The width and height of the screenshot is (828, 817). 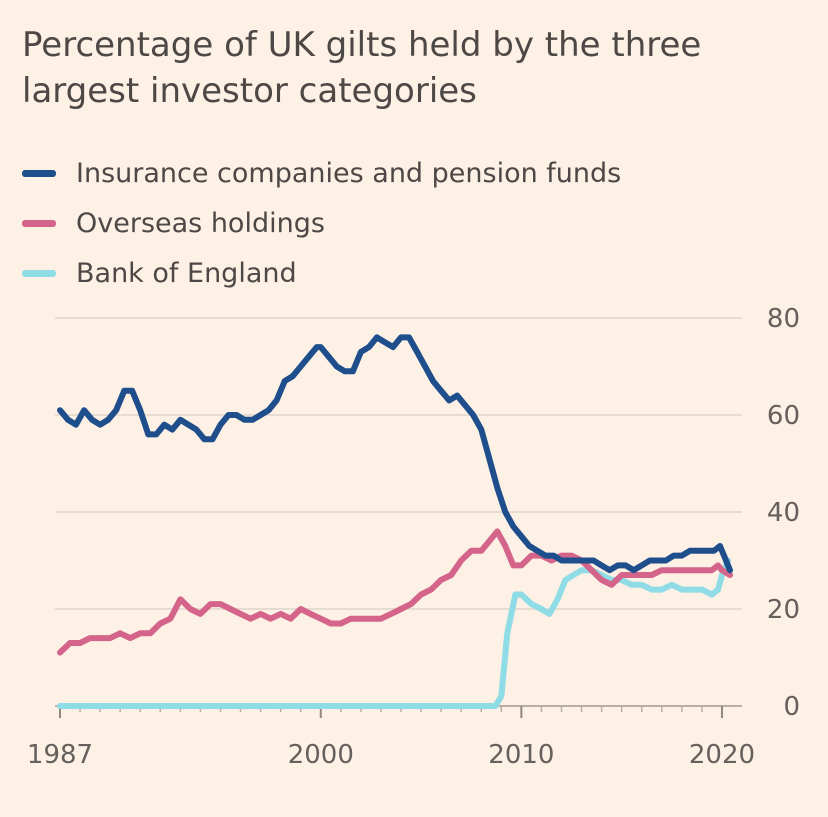 What do you see at coordinates (186, 273) in the screenshot?
I see `legend-label-boe: Bank of England` at bounding box center [186, 273].